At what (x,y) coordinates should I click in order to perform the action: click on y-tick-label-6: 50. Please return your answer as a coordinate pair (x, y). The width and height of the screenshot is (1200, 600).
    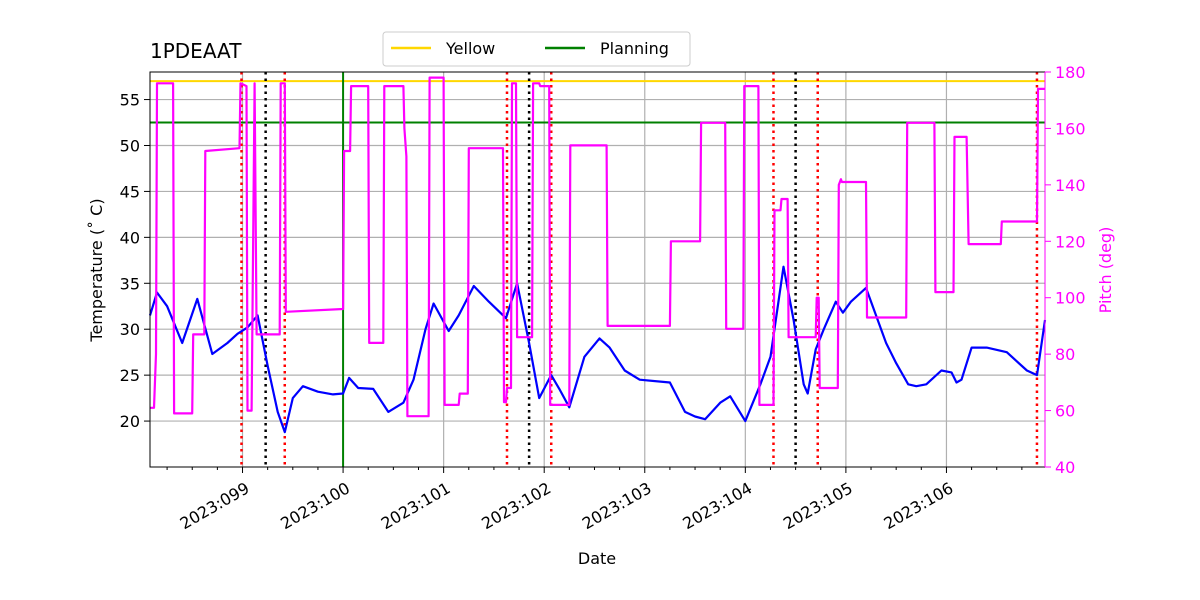
    Looking at the image, I should click on (130, 145).